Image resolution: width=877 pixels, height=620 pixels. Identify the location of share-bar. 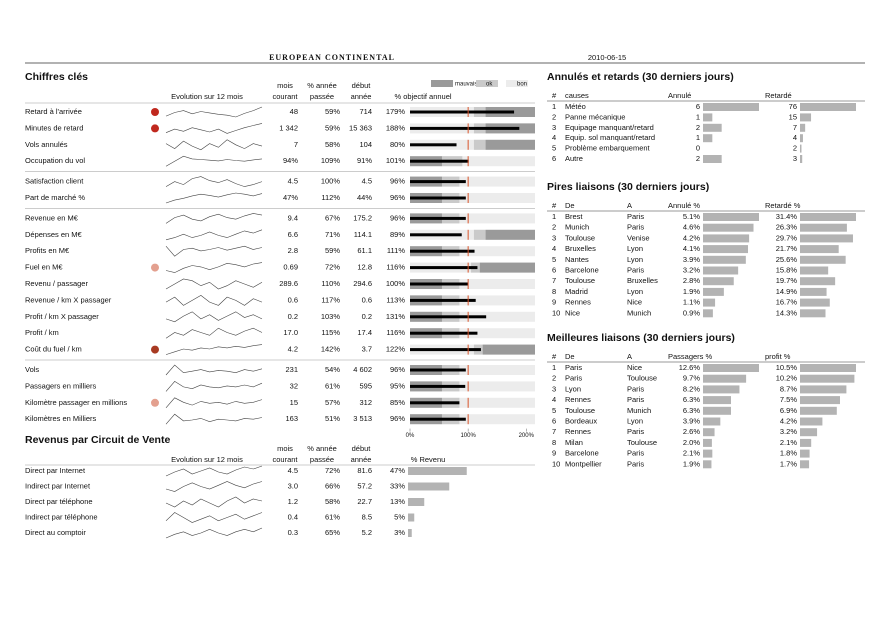
(416, 502).